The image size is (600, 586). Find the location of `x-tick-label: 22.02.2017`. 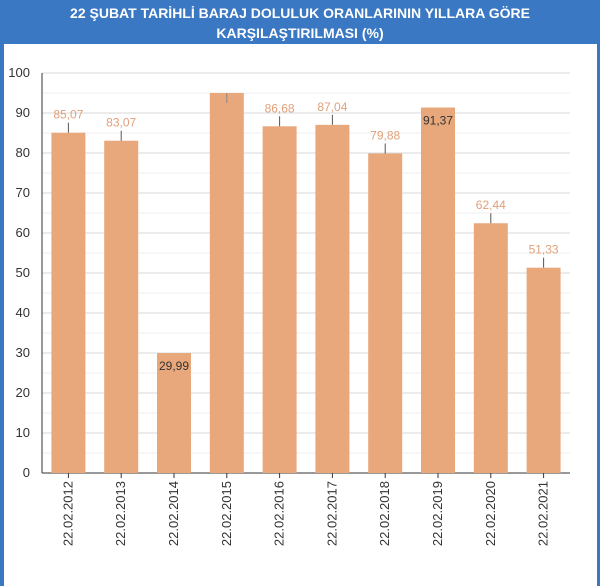

x-tick-label: 22.02.2017 is located at coordinates (331, 513).